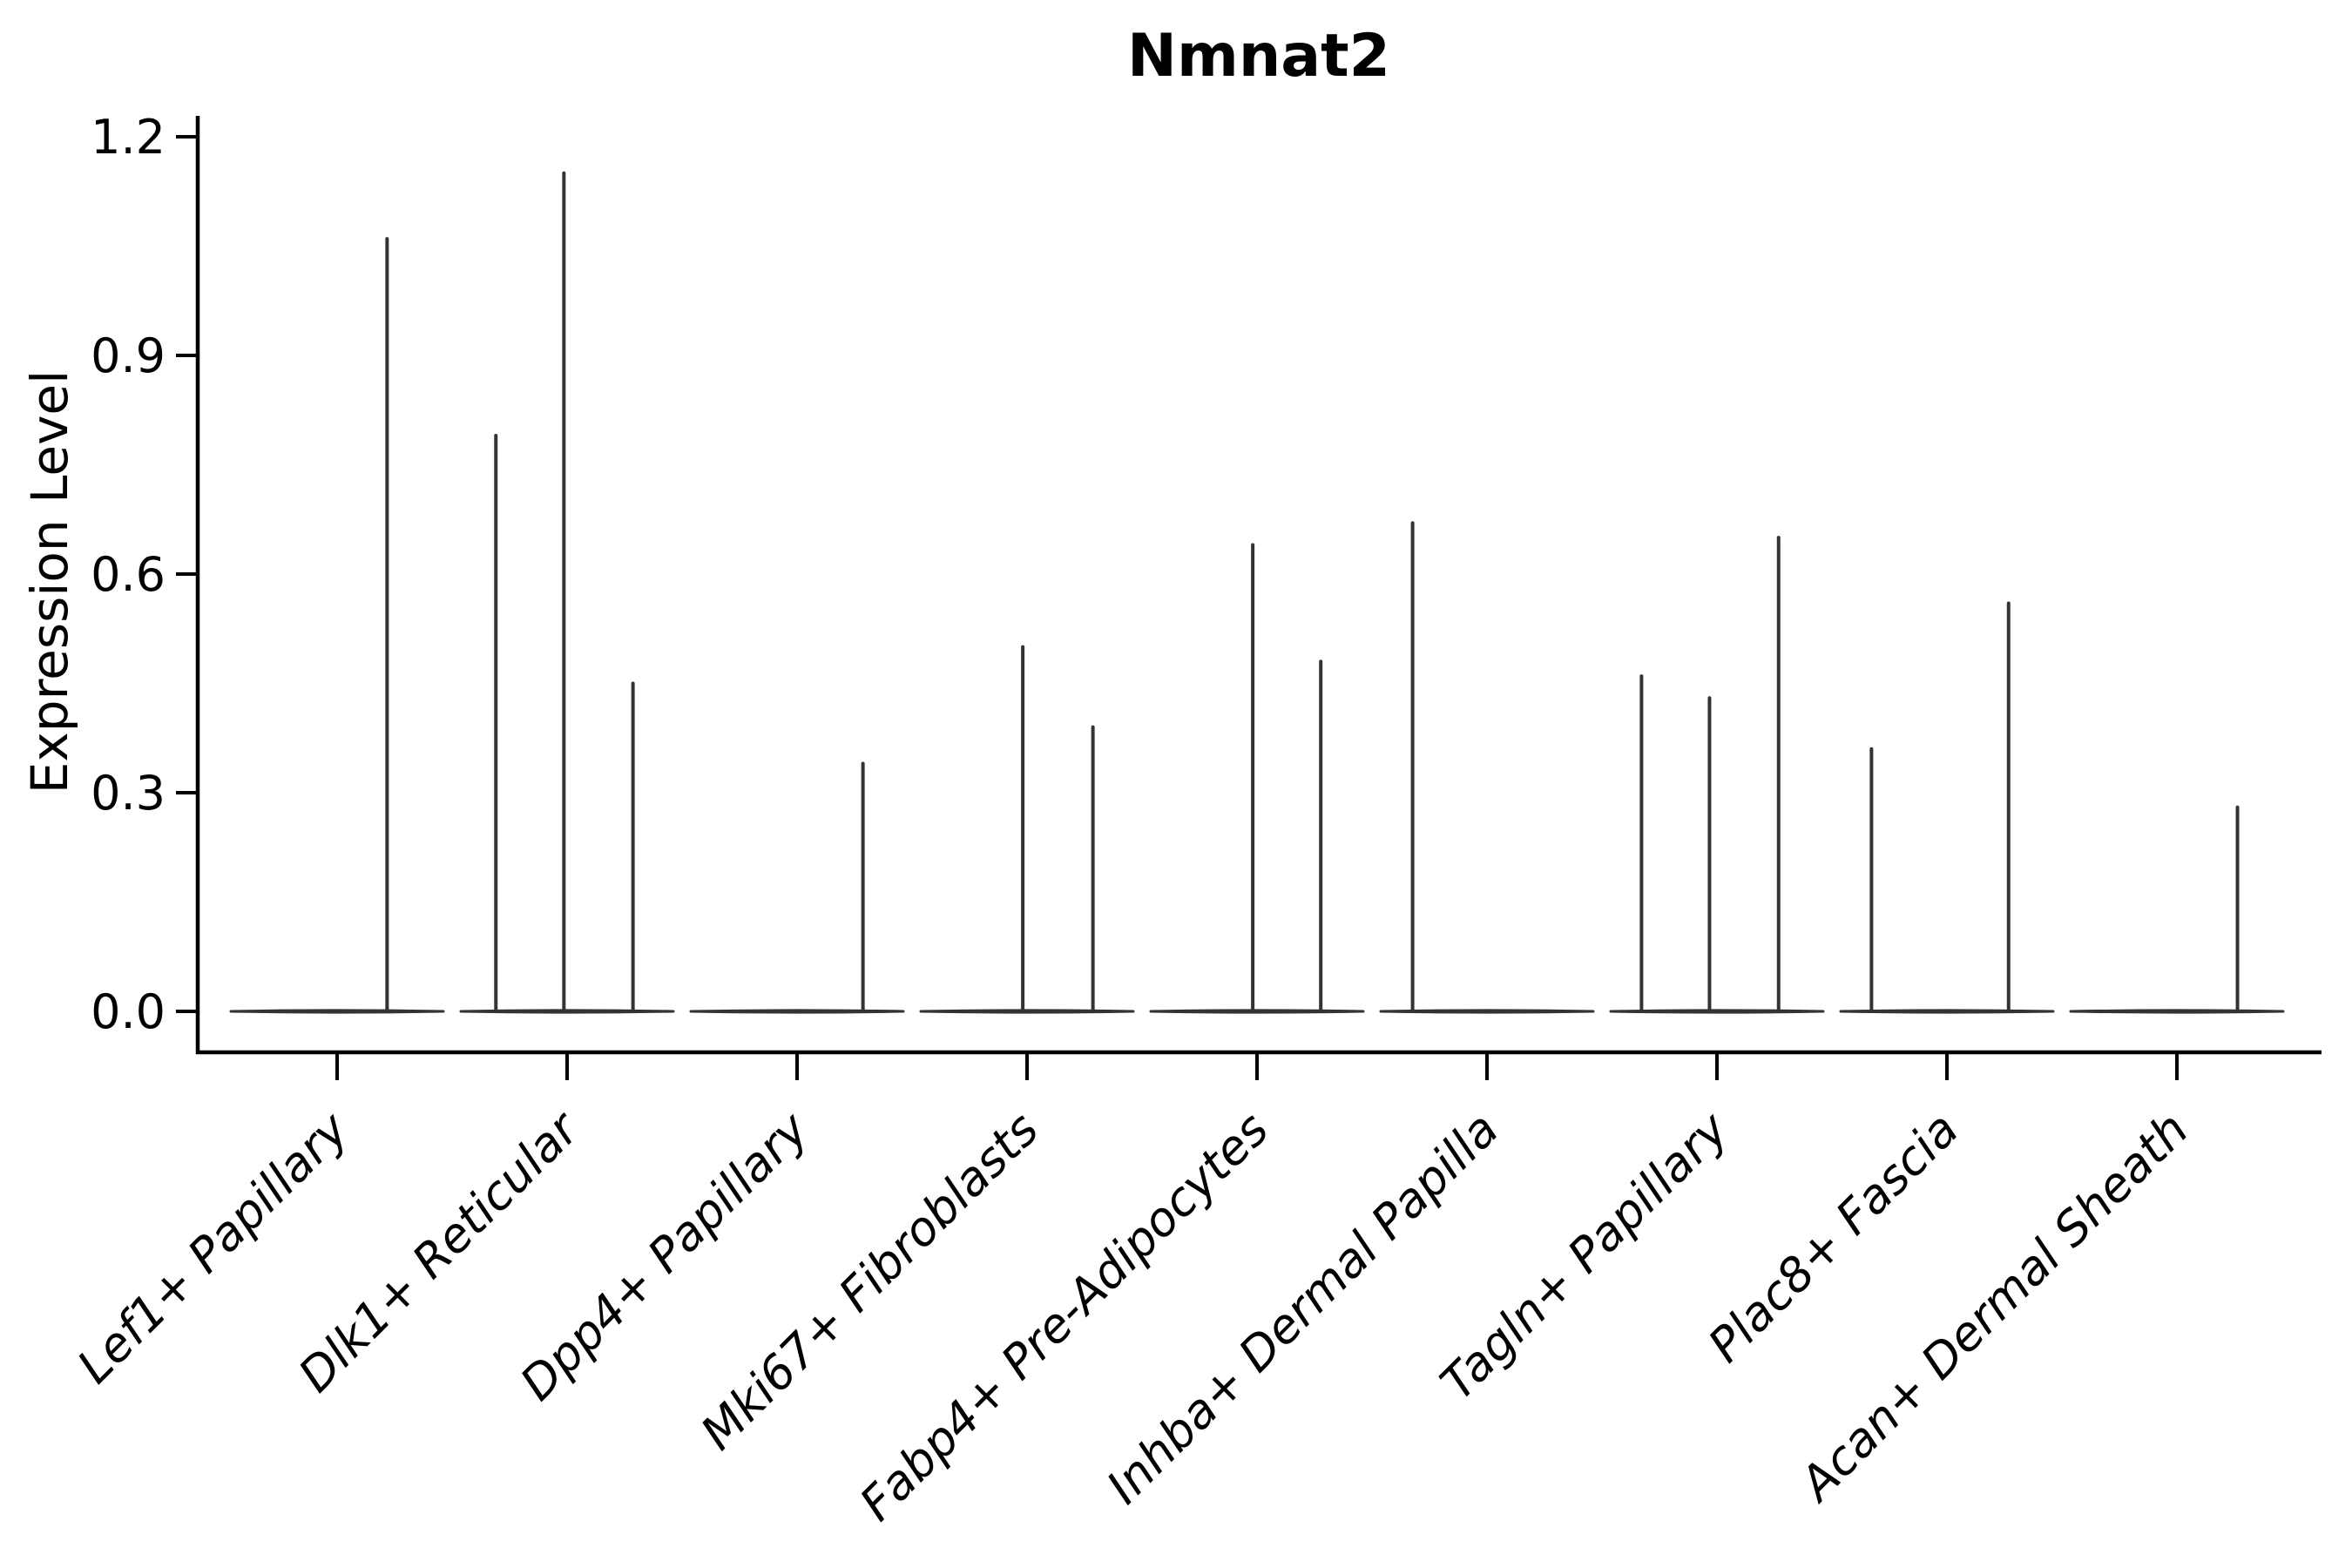 Image resolution: width=2352 pixels, height=1568 pixels. What do you see at coordinates (1834, 1237) in the screenshot?
I see `x-tick-label: Plac8+ Fascia` at bounding box center [1834, 1237].